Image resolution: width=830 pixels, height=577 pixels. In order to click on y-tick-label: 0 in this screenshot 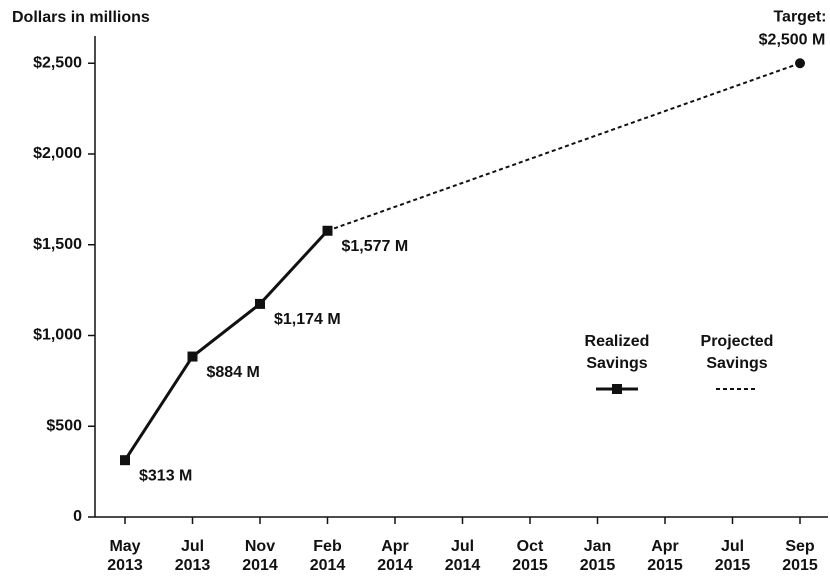, I will do `click(77, 516)`.